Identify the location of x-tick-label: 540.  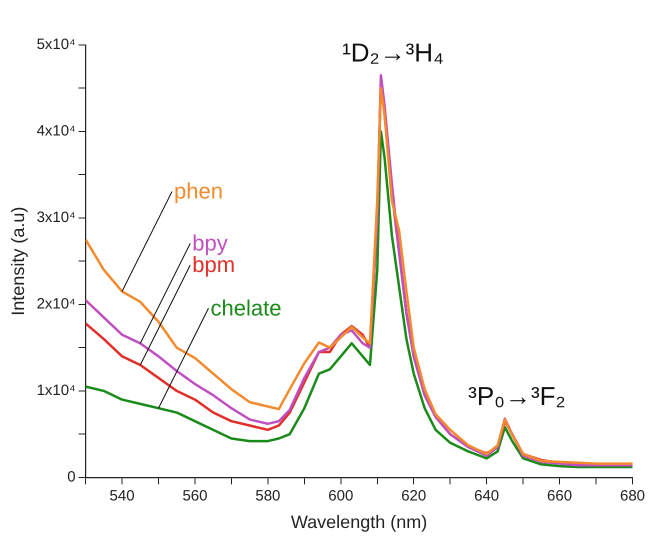
(122, 496).